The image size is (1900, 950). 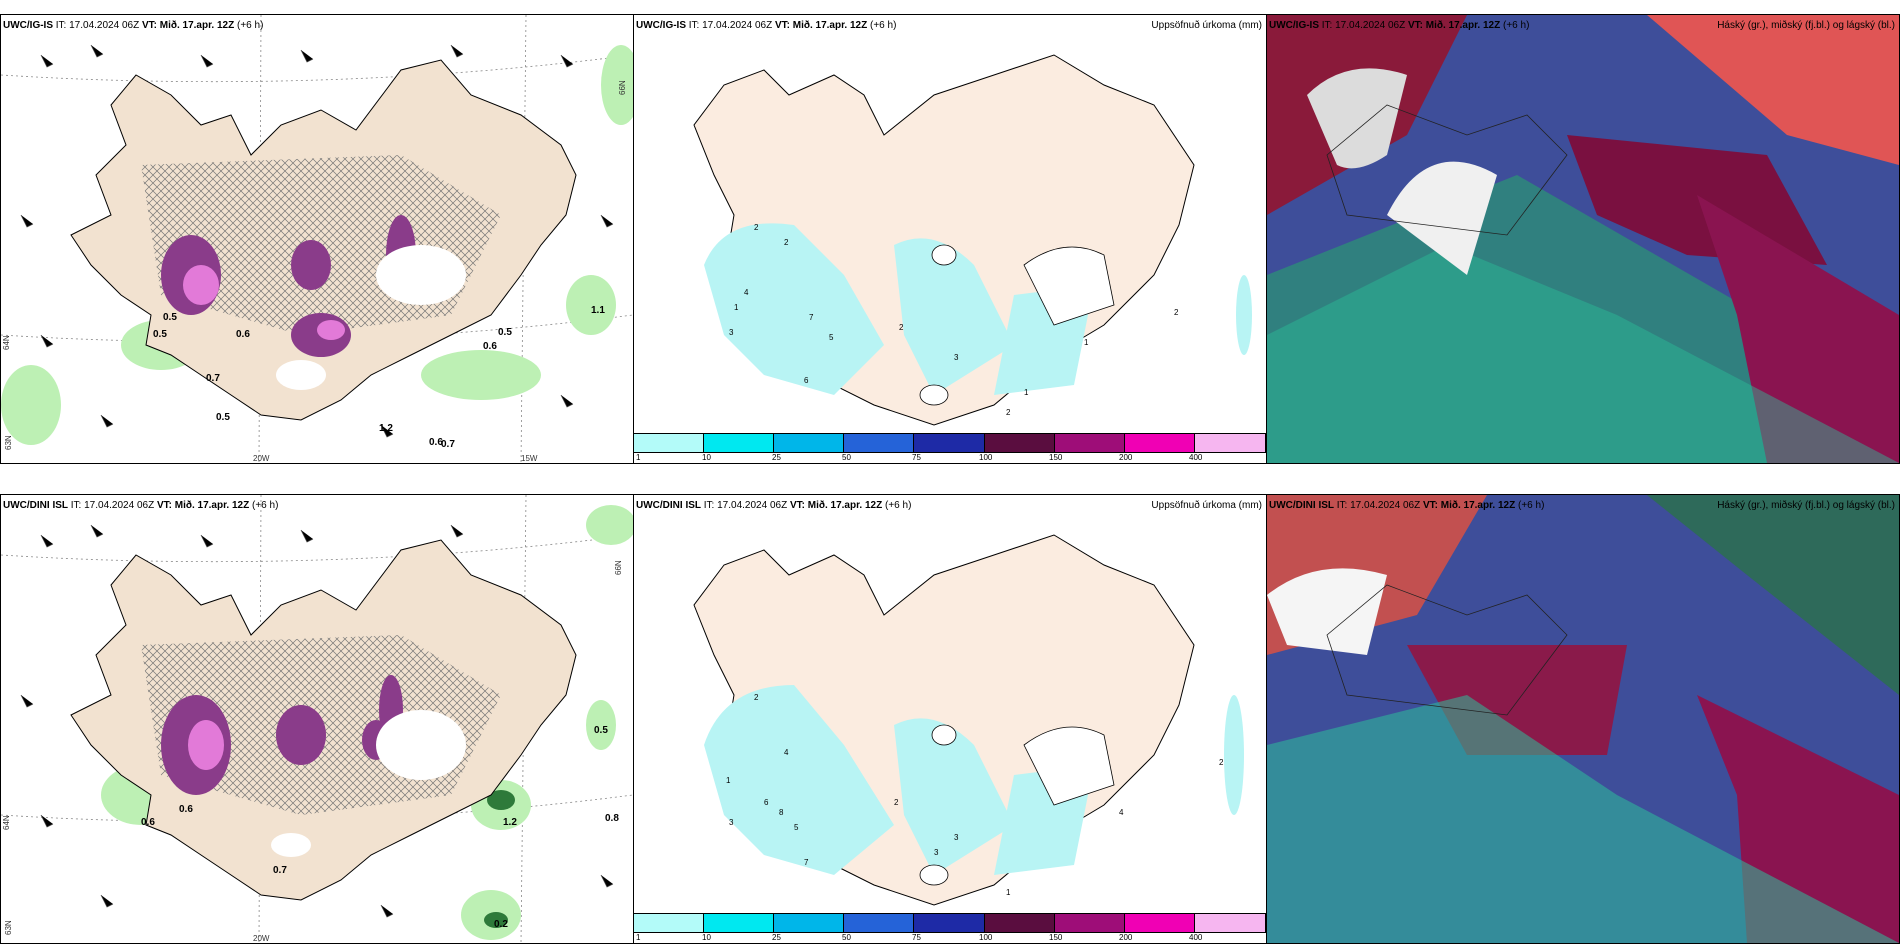 What do you see at coordinates (968, 720) in the screenshot?
I see `accumulated-precip-map: 1 2 3 4 5 6 7 8 3 2 1 2 4 3` at bounding box center [968, 720].